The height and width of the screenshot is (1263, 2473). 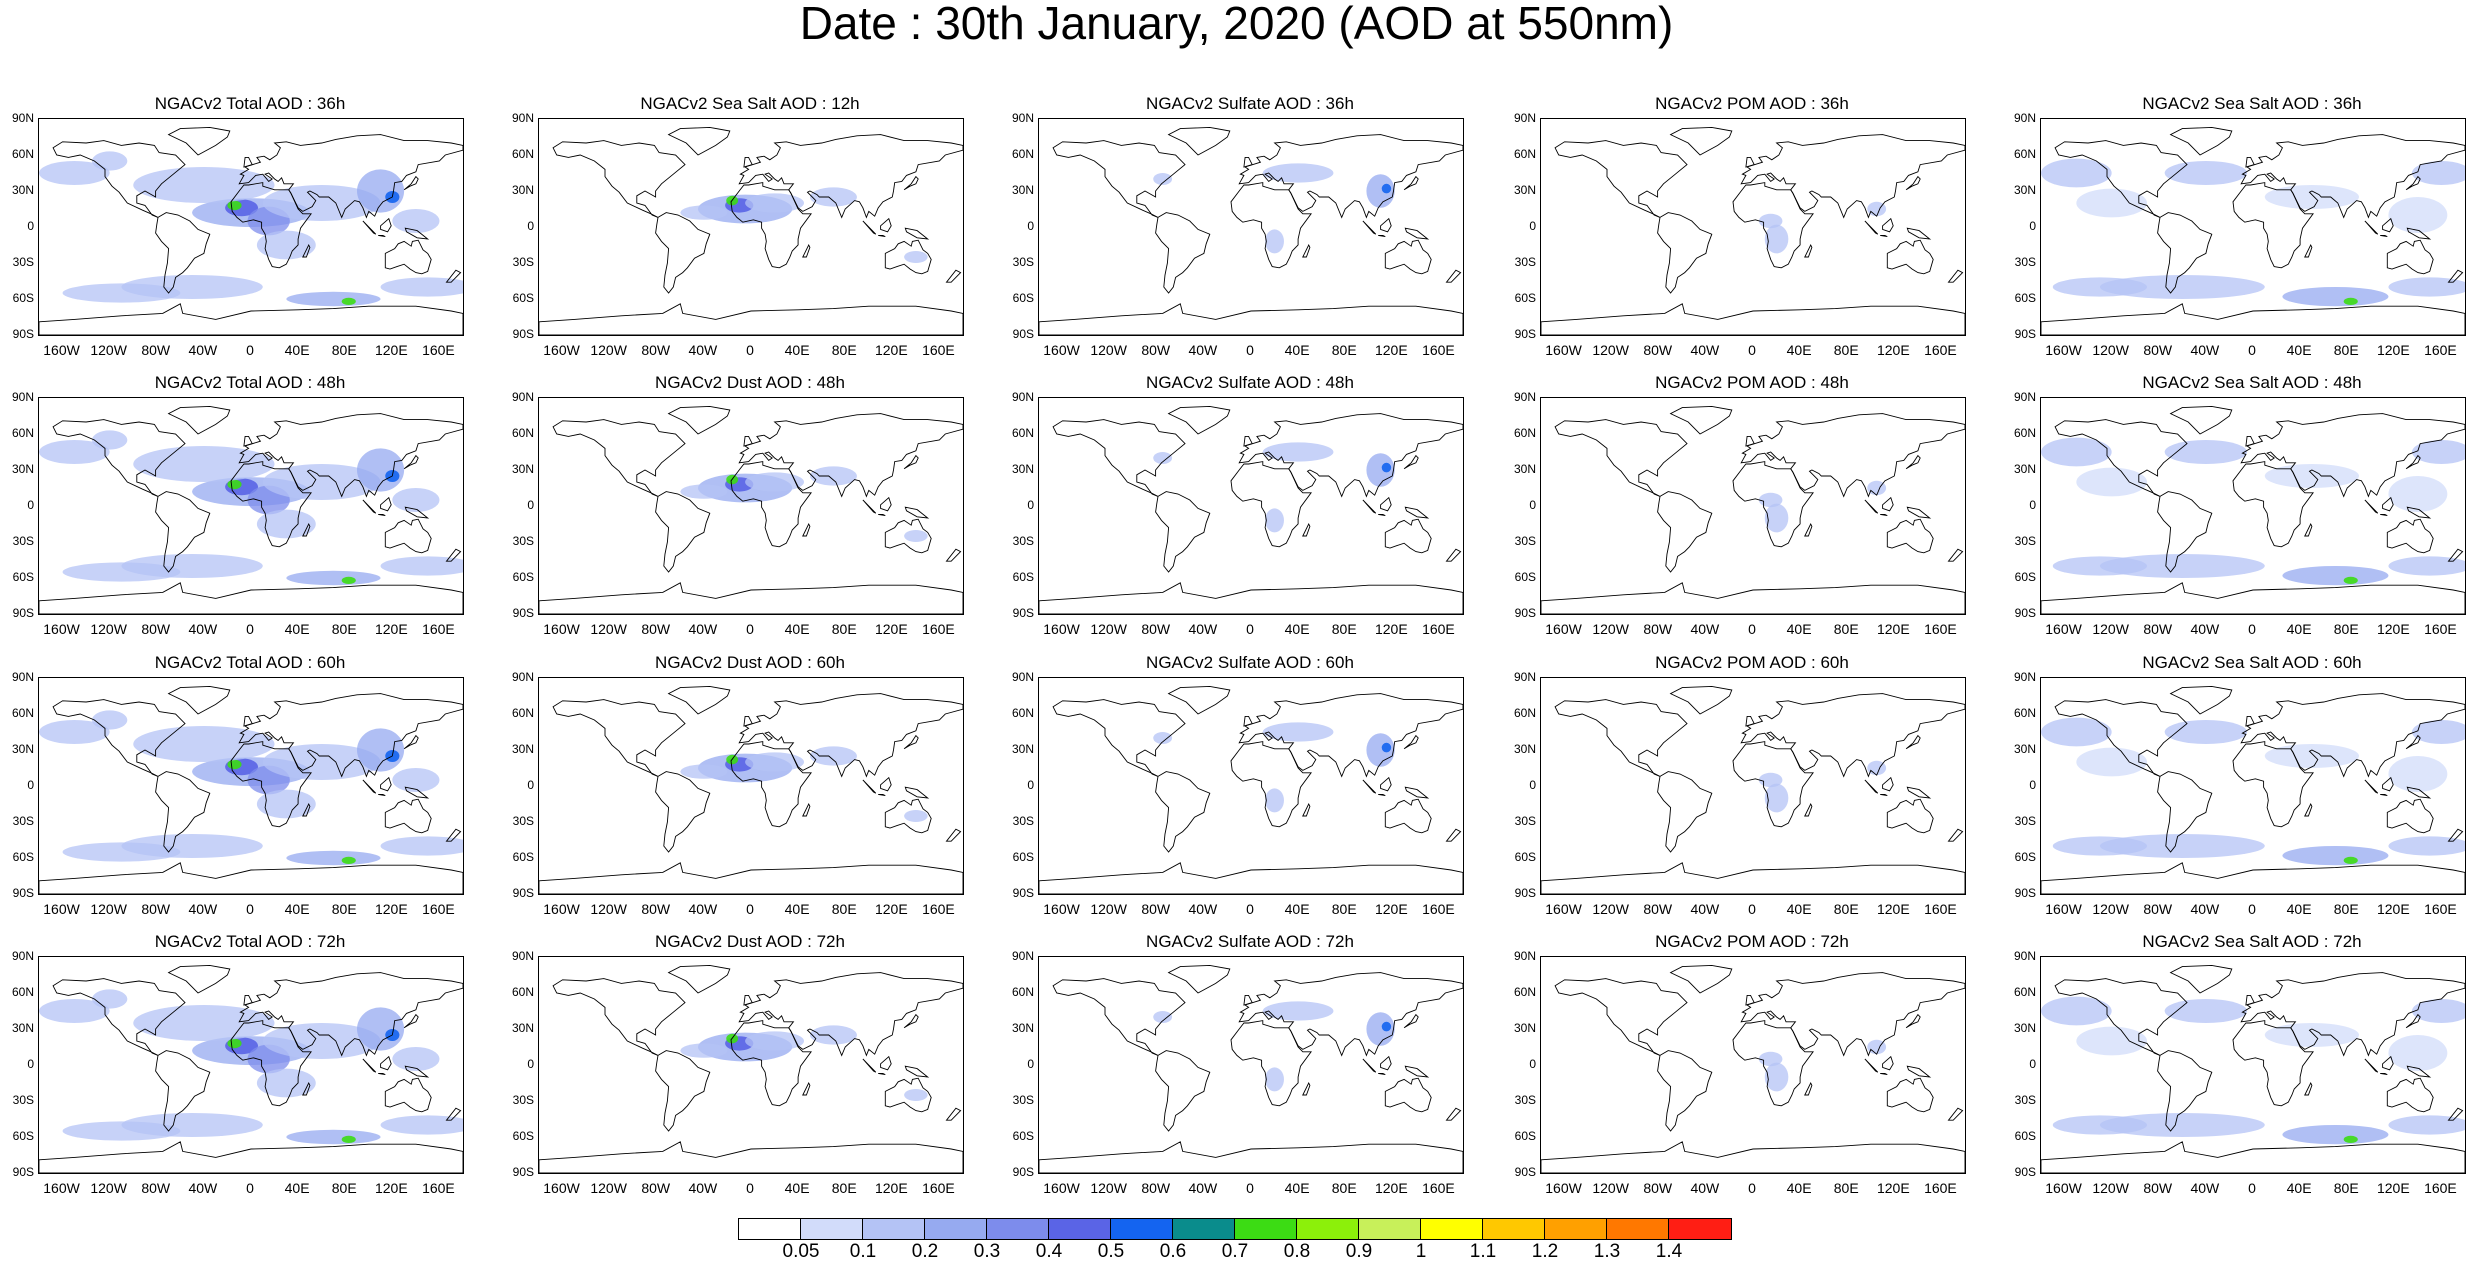 I want to click on lat-tick-label: 90S, so click(x=1023, y=334).